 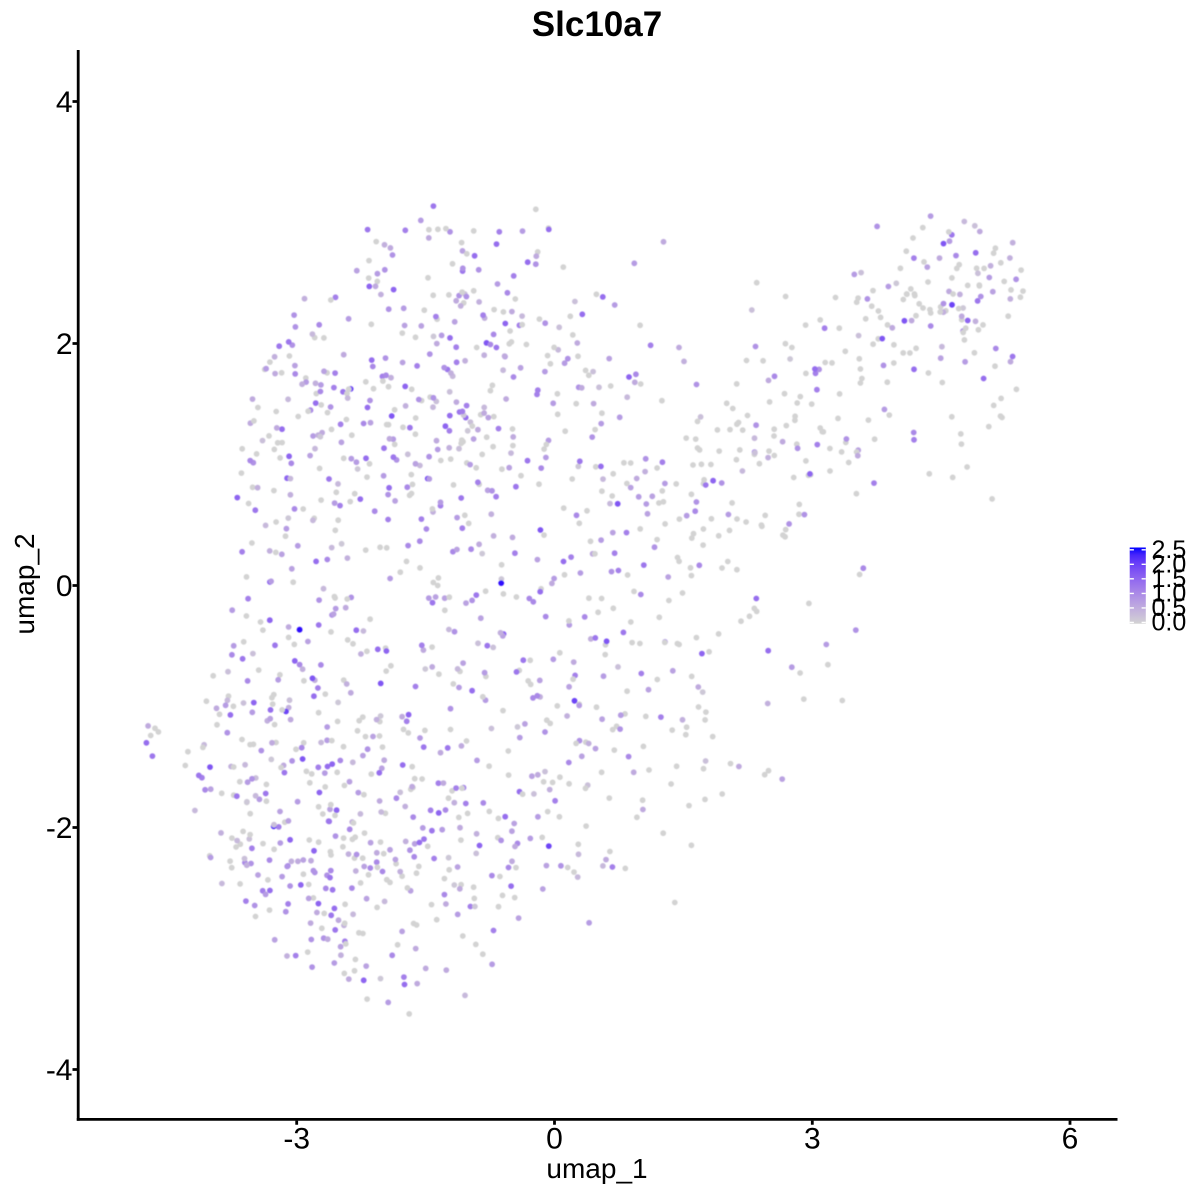 I want to click on svg-text: 2.5, so click(x=1169, y=550).